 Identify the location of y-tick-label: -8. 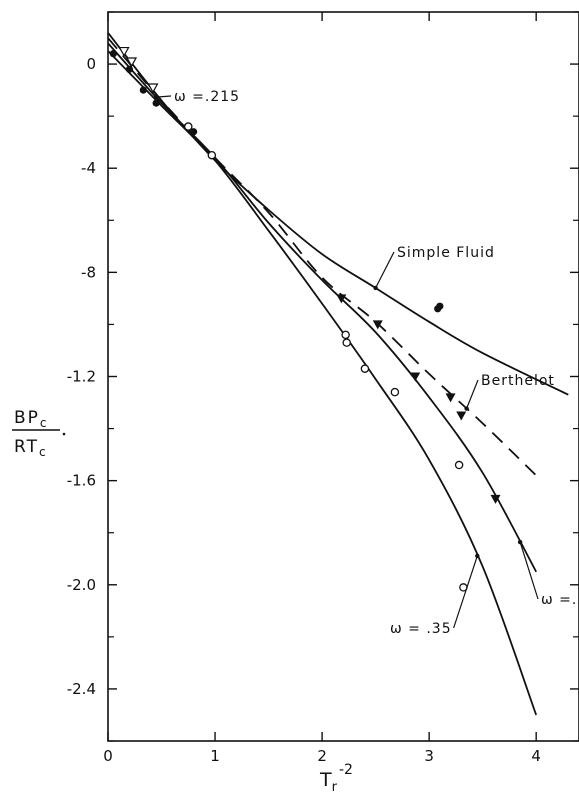
(88, 272).